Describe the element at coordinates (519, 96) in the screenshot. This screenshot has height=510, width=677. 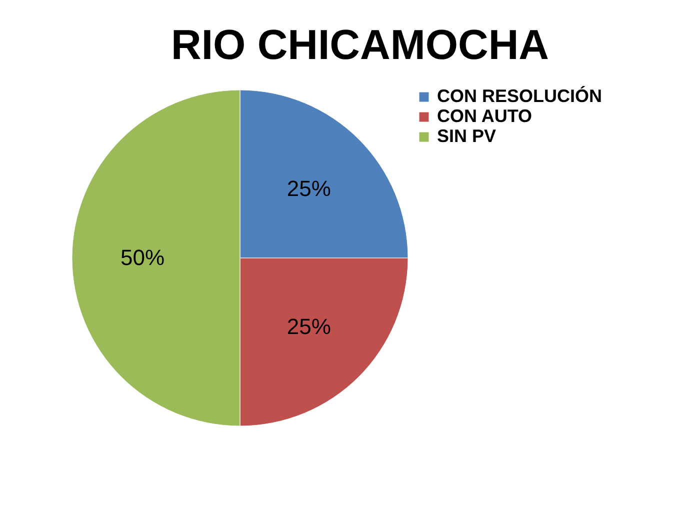
I see `legend-label: CON RESOLUCIÓN` at that location.